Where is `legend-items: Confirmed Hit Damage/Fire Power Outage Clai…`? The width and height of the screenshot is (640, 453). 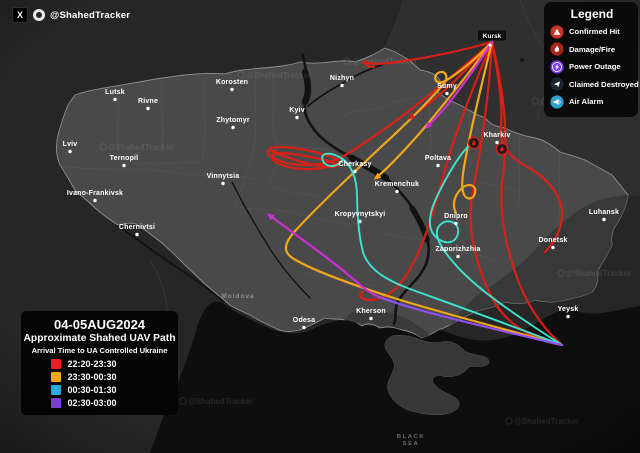
legend-items: Confirmed Hit Damage/Fire Power Outage Clai… is located at coordinates (594, 66).